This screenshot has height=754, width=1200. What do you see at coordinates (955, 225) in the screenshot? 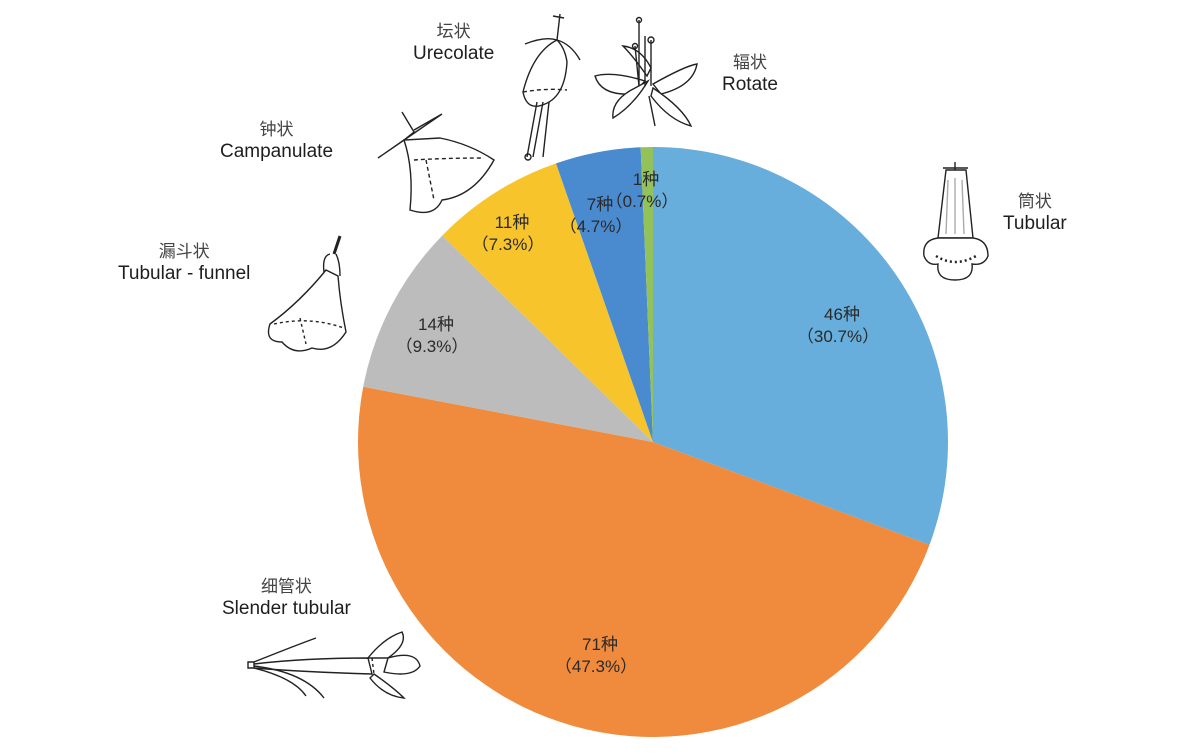
I see `tubular-flower-icon` at bounding box center [955, 225].